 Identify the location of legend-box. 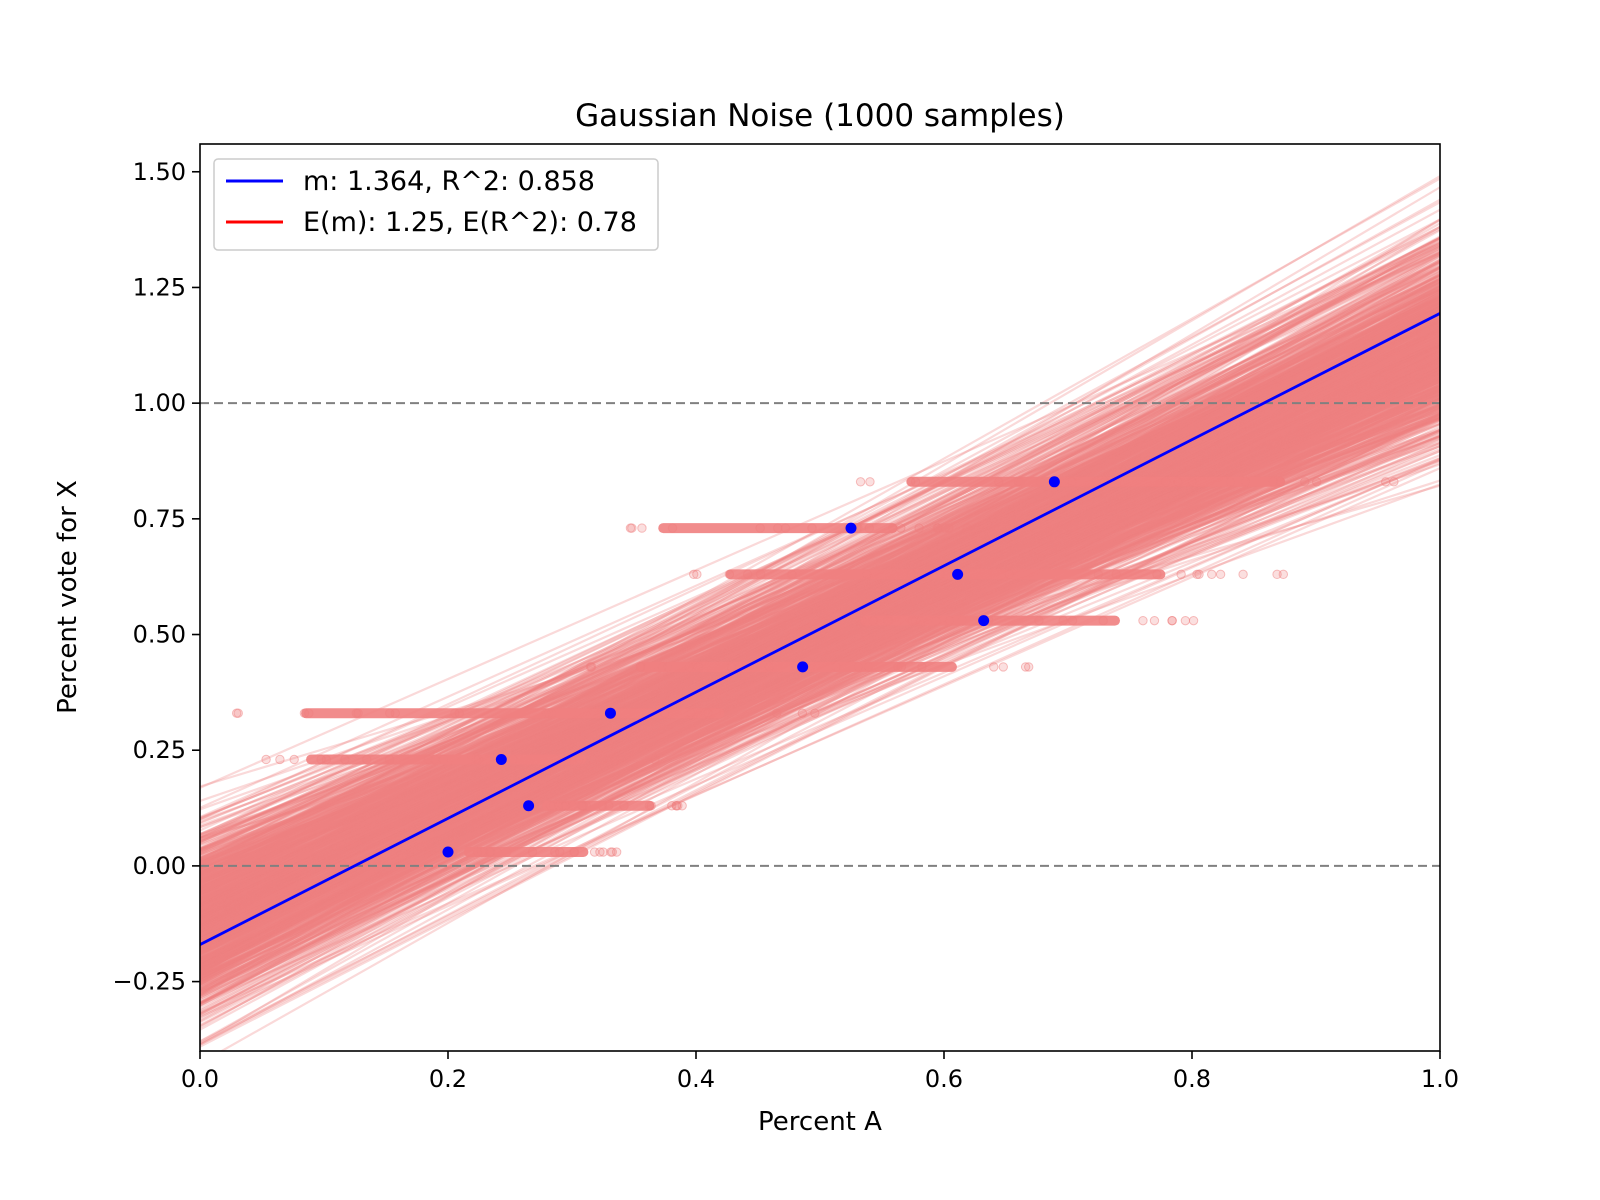
(436, 204).